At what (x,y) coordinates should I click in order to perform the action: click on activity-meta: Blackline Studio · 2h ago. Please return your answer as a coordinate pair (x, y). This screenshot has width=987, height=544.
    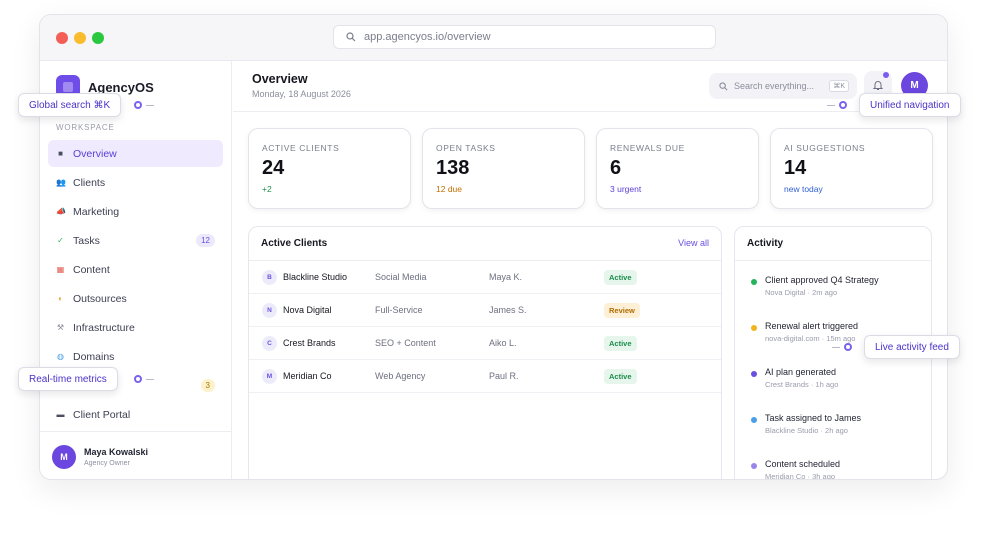
    Looking at the image, I should click on (806, 430).